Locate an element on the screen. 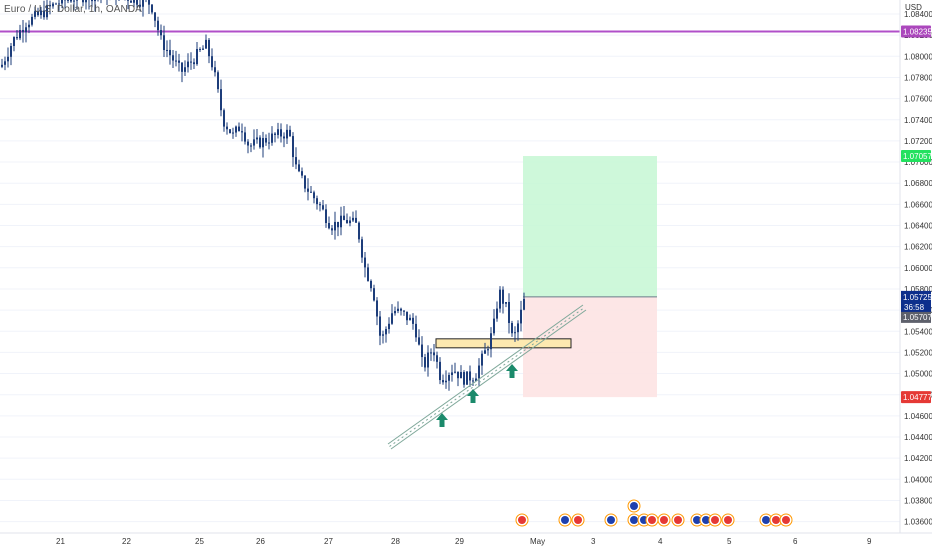 This screenshot has height=550, width=932. price-tick-label: 1.05200 is located at coordinates (918, 352).